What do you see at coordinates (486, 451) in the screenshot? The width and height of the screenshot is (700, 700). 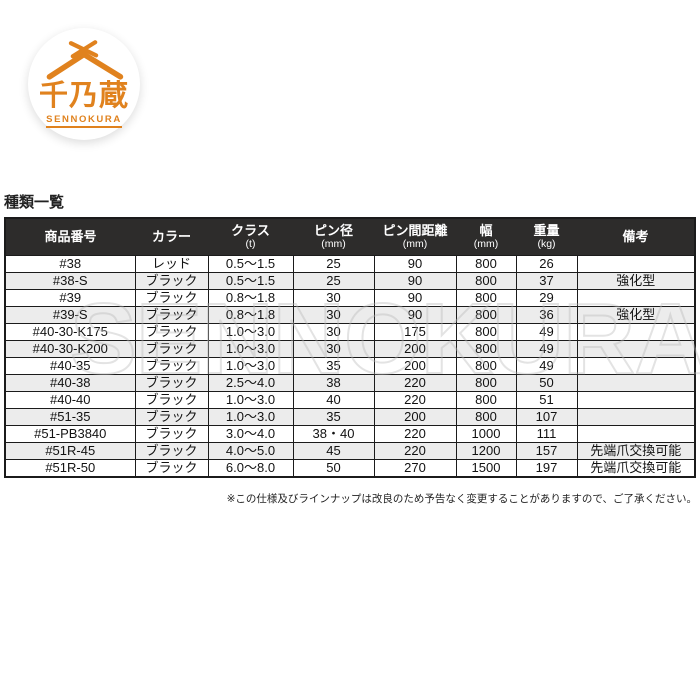 I see `table-cell: 1200` at bounding box center [486, 451].